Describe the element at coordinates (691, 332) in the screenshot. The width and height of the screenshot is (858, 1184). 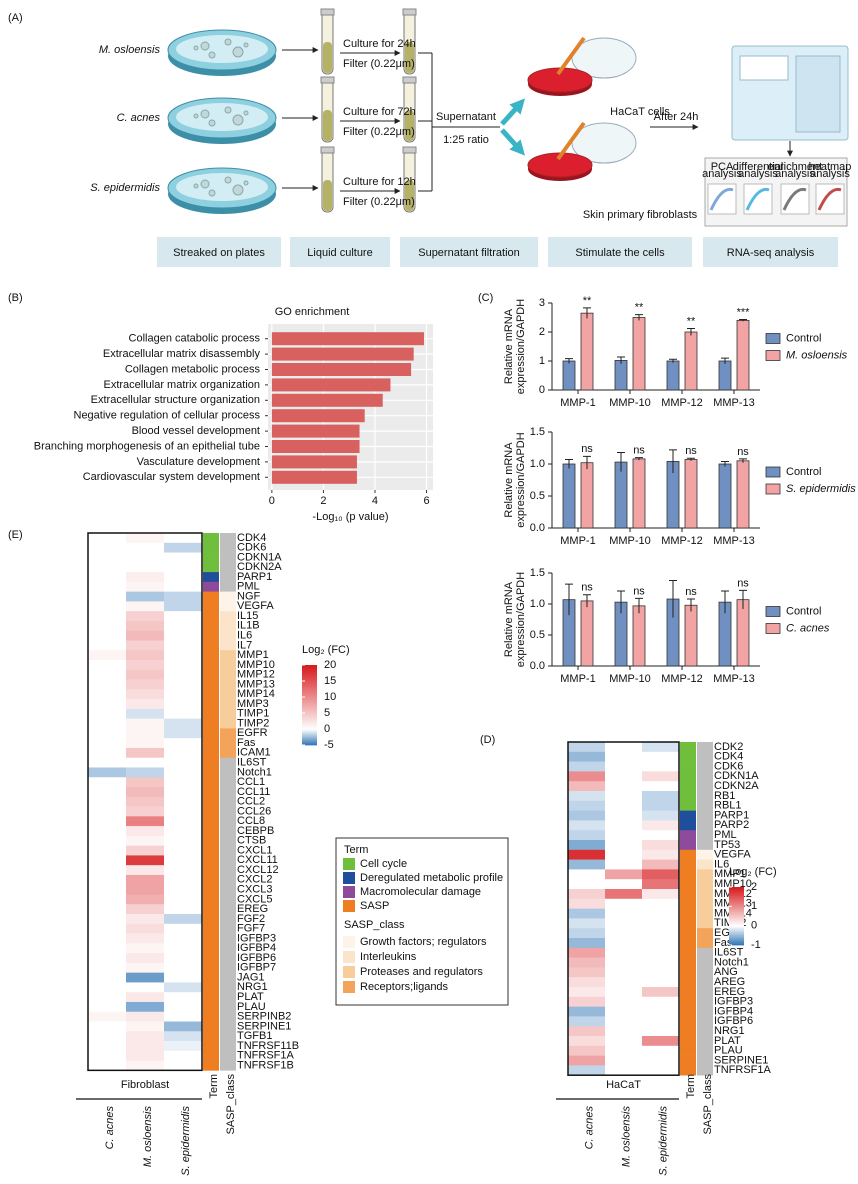
I see `error-bar` at that location.